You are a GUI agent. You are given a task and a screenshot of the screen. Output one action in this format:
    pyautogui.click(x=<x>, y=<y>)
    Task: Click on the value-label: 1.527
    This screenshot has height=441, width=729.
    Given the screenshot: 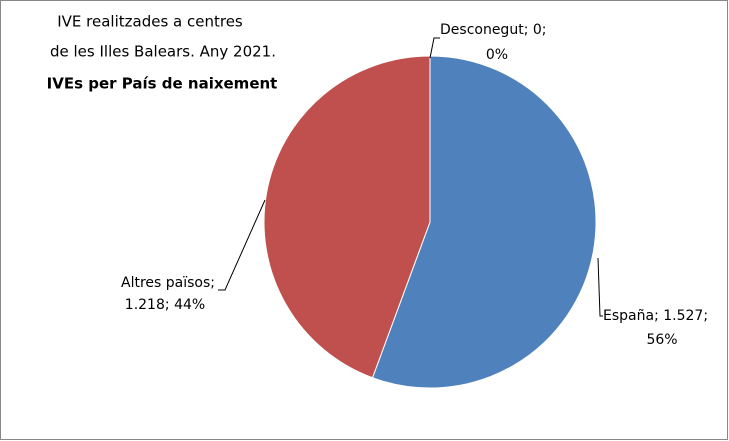 What is the action you would take?
    pyautogui.click(x=683, y=316)
    